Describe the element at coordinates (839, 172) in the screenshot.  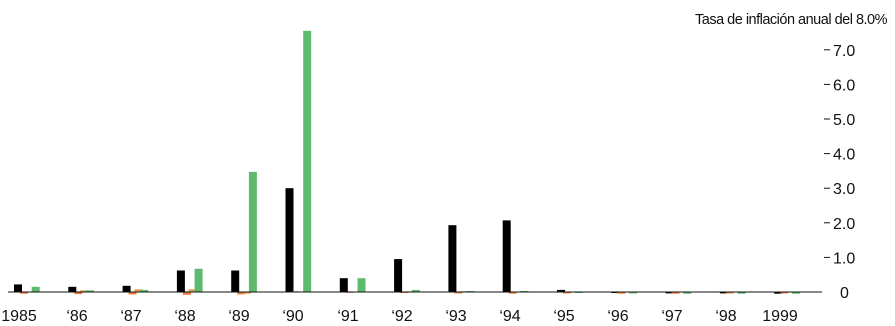
I see `y-axis: 0 1.0 2.0 3.0 4.0 5.0 6.0 7.0` at that location.